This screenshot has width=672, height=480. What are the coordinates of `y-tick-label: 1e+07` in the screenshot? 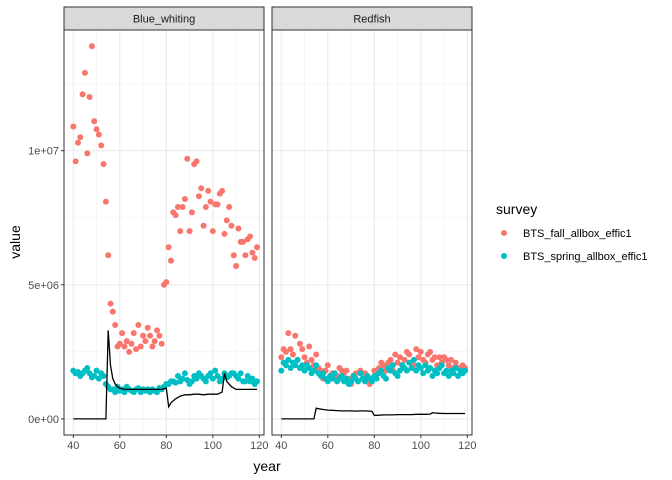 It's located at (43, 152).